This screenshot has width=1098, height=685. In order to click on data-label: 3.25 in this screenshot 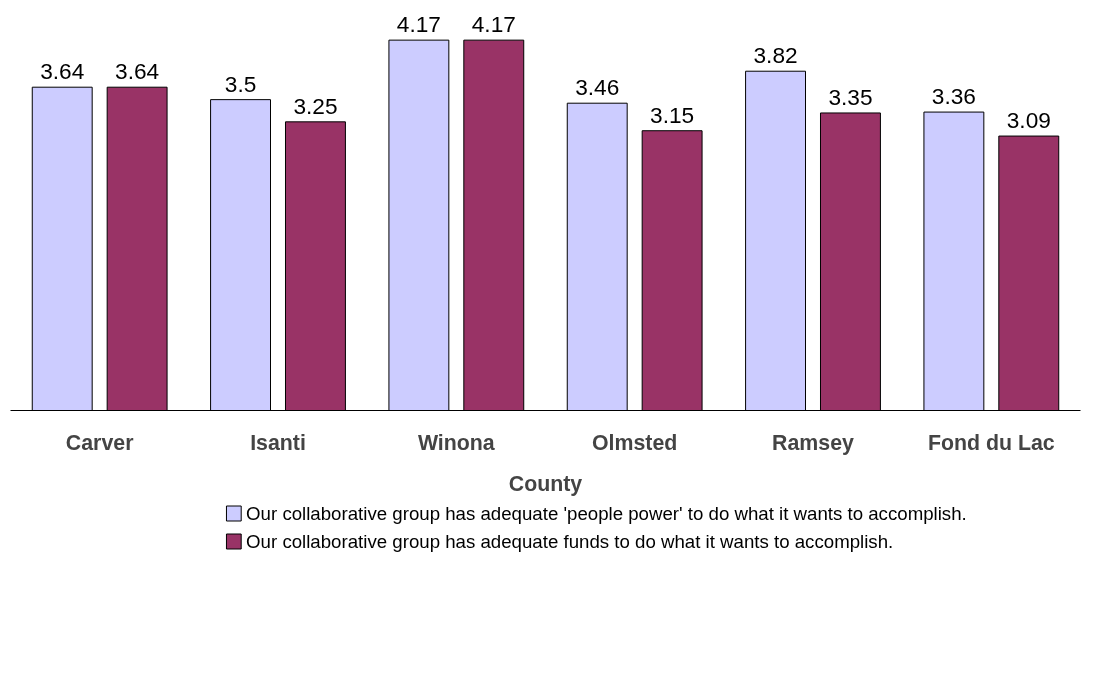, I will do `click(315, 105)`.